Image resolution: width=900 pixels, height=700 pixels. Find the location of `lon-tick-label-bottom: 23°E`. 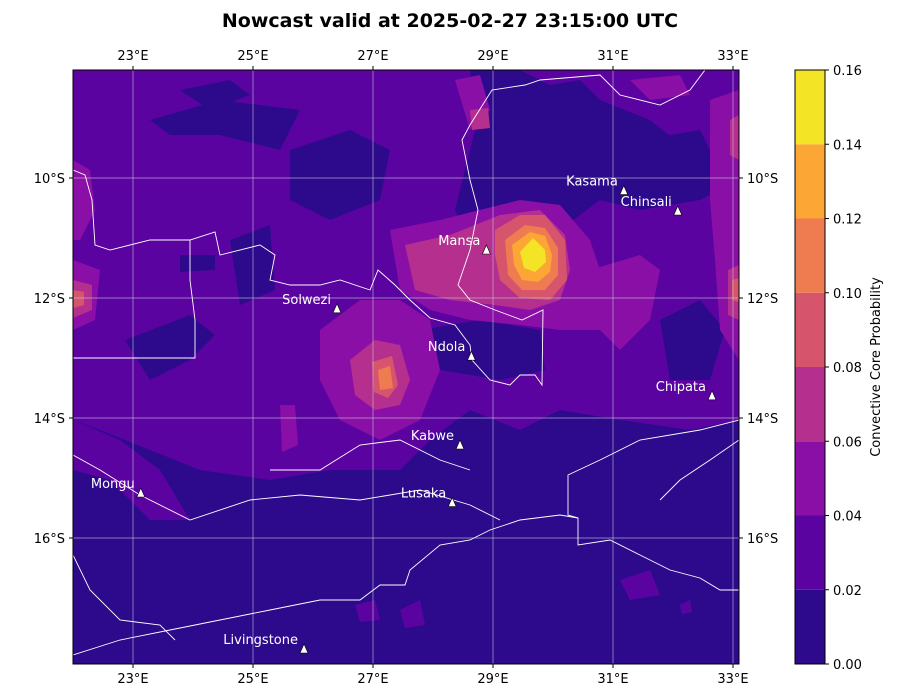

lon-tick-label-bottom: 23°E is located at coordinates (132, 679).